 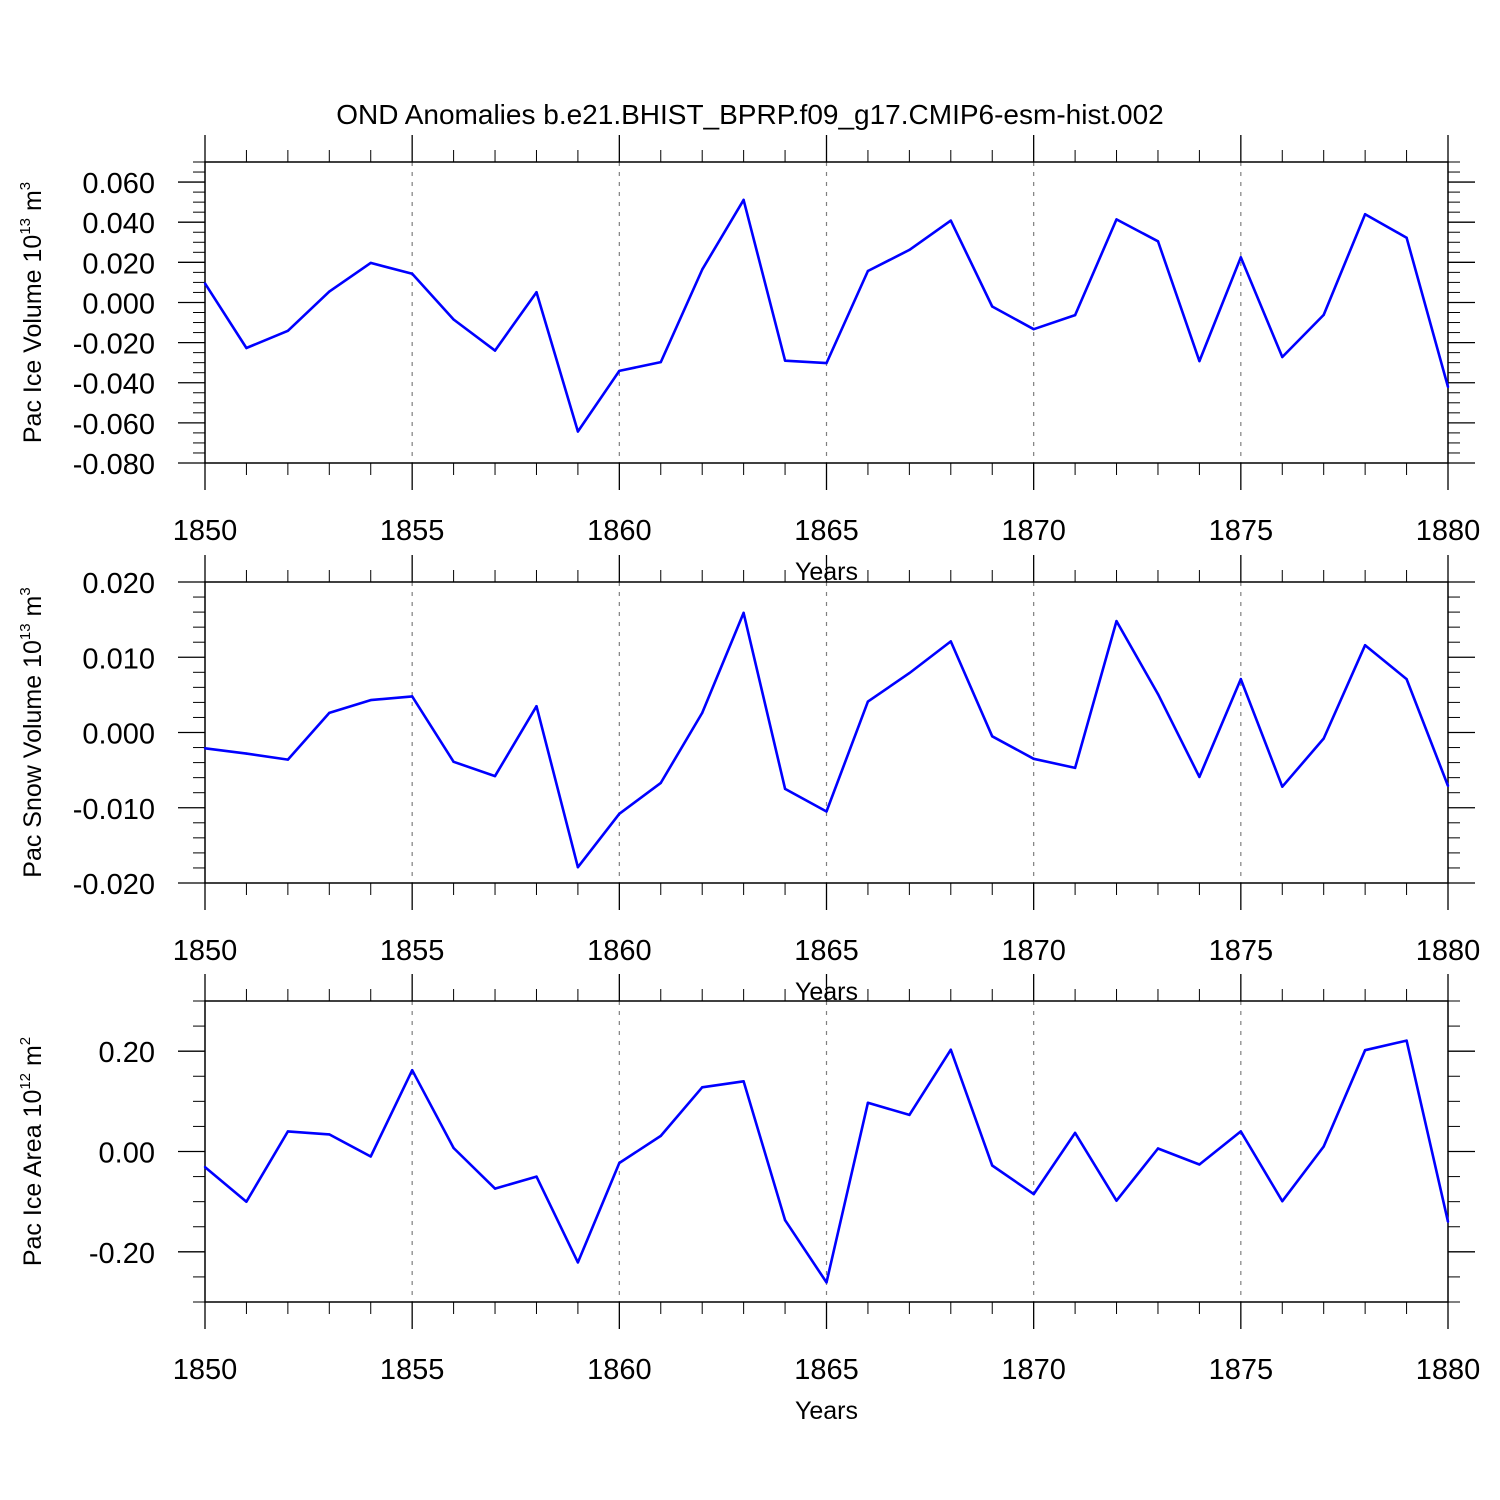 What do you see at coordinates (619, 531) in the screenshot?
I see `x-tick-label: 1860` at bounding box center [619, 531].